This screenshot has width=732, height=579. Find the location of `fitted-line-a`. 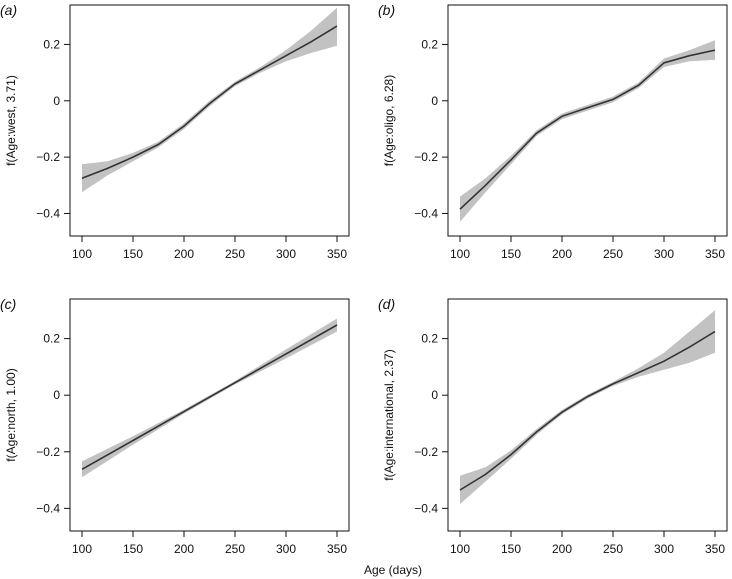

fitted-line-a is located at coordinates (209, 102).